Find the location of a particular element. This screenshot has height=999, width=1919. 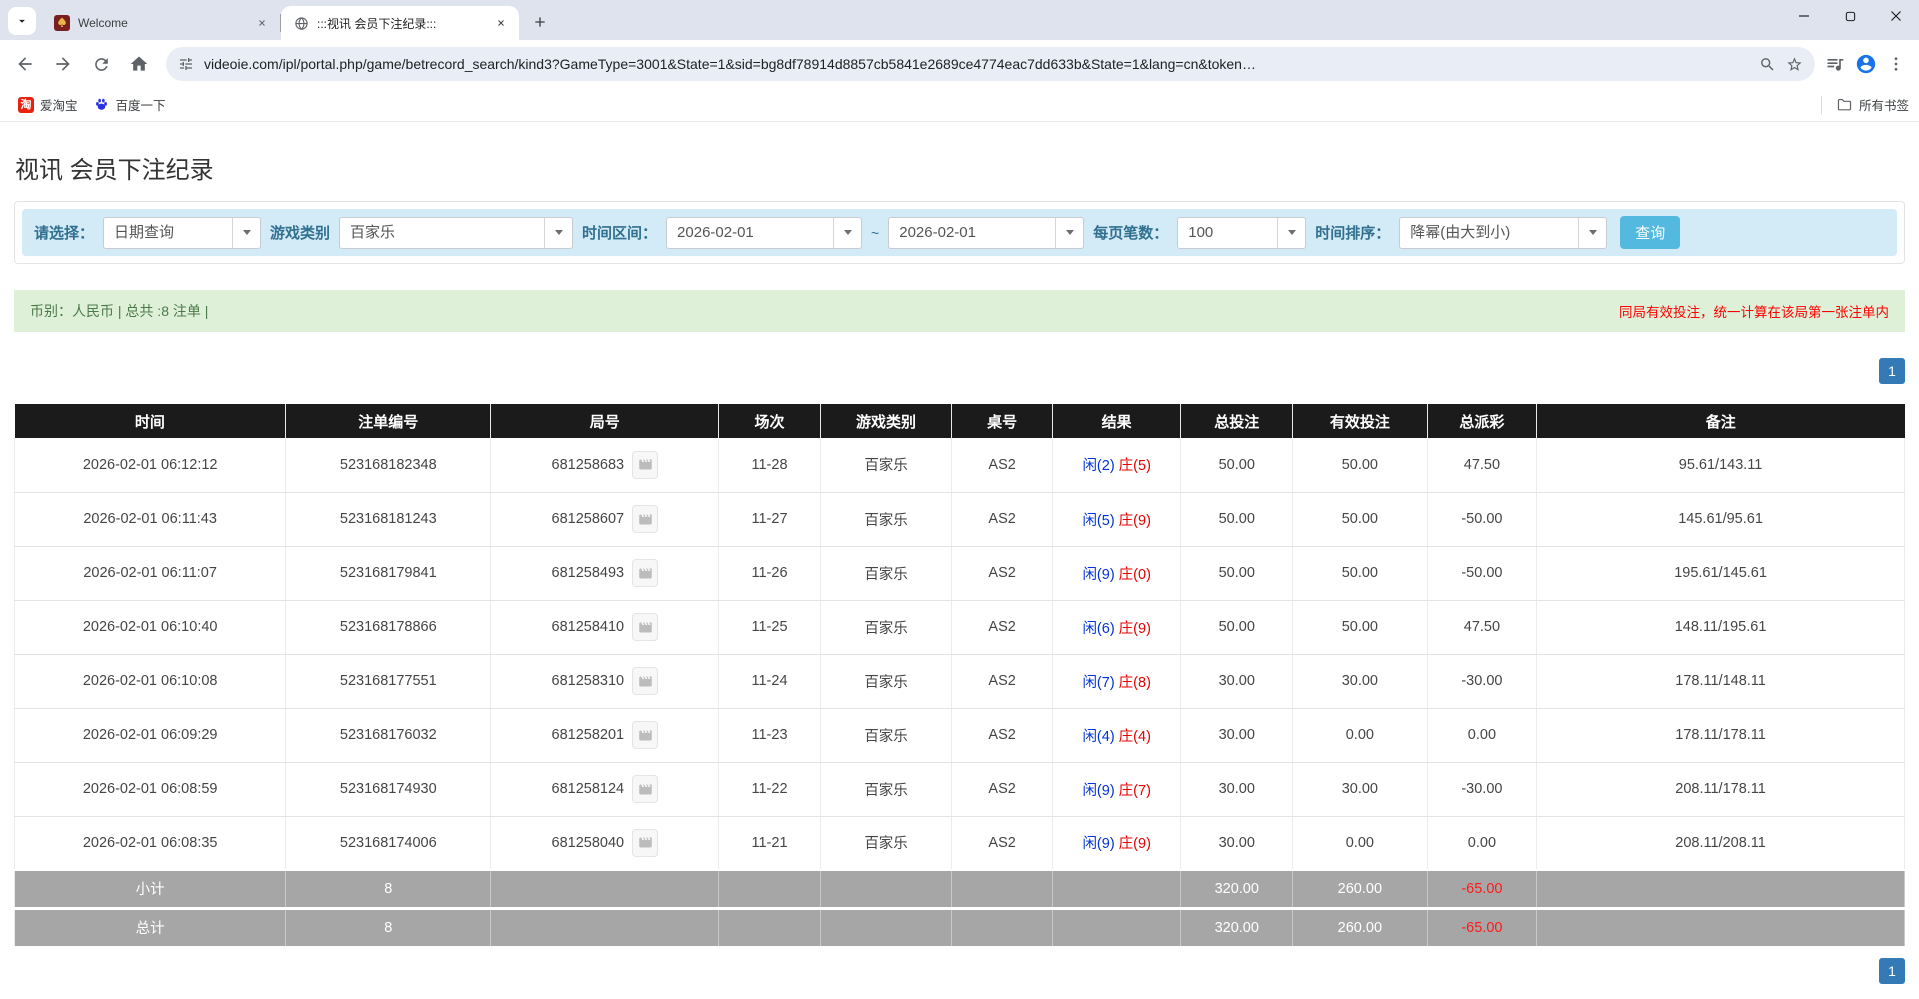

cell-valid-bet: 50.00 is located at coordinates (1360, 465).